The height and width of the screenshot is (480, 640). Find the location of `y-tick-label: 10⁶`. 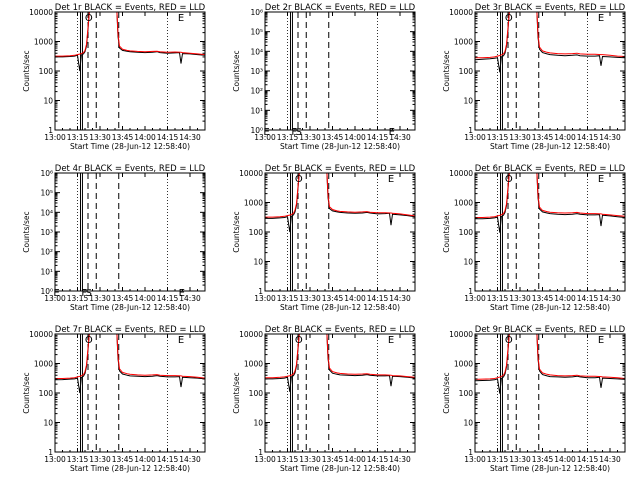

y-tick-label: 10⁶ is located at coordinates (256, 12).